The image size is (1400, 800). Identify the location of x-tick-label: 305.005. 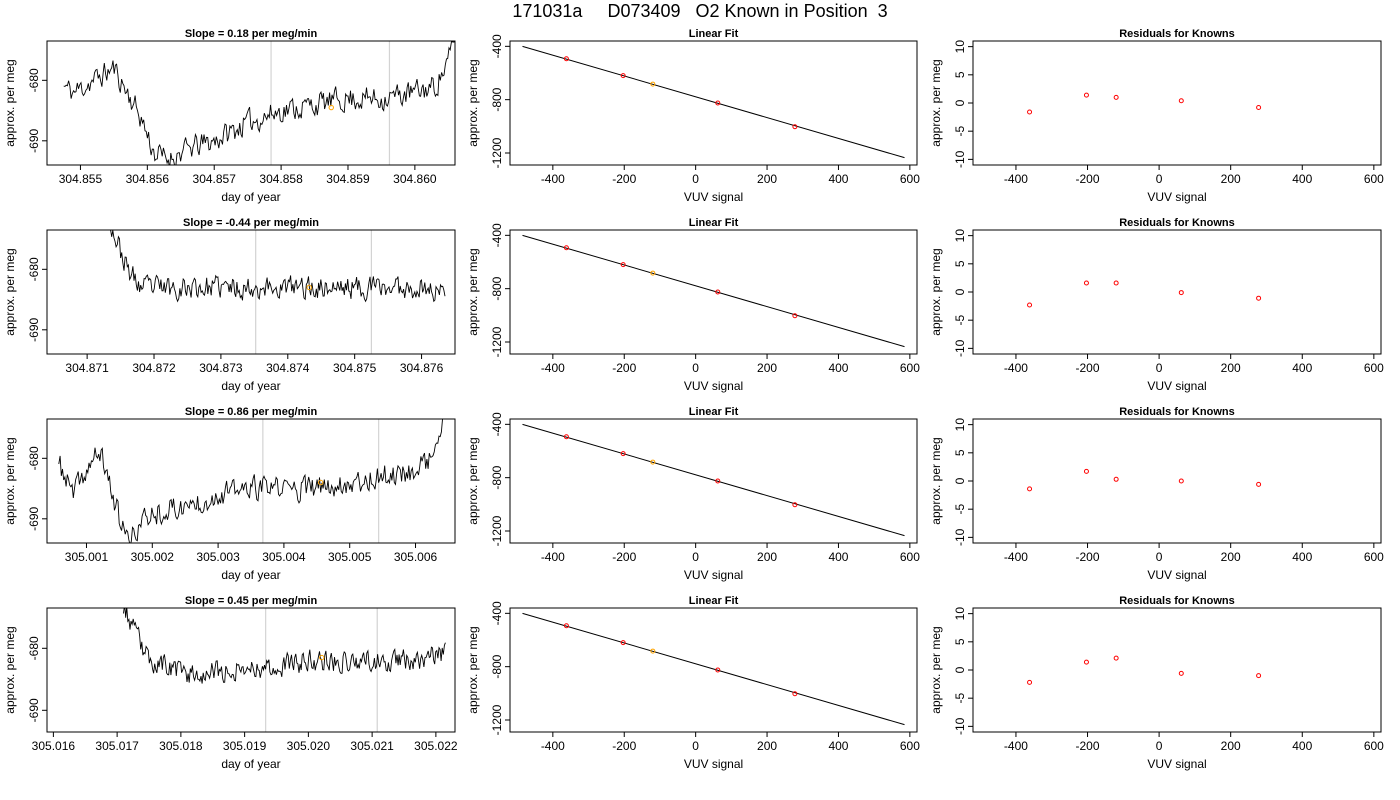
(350, 557).